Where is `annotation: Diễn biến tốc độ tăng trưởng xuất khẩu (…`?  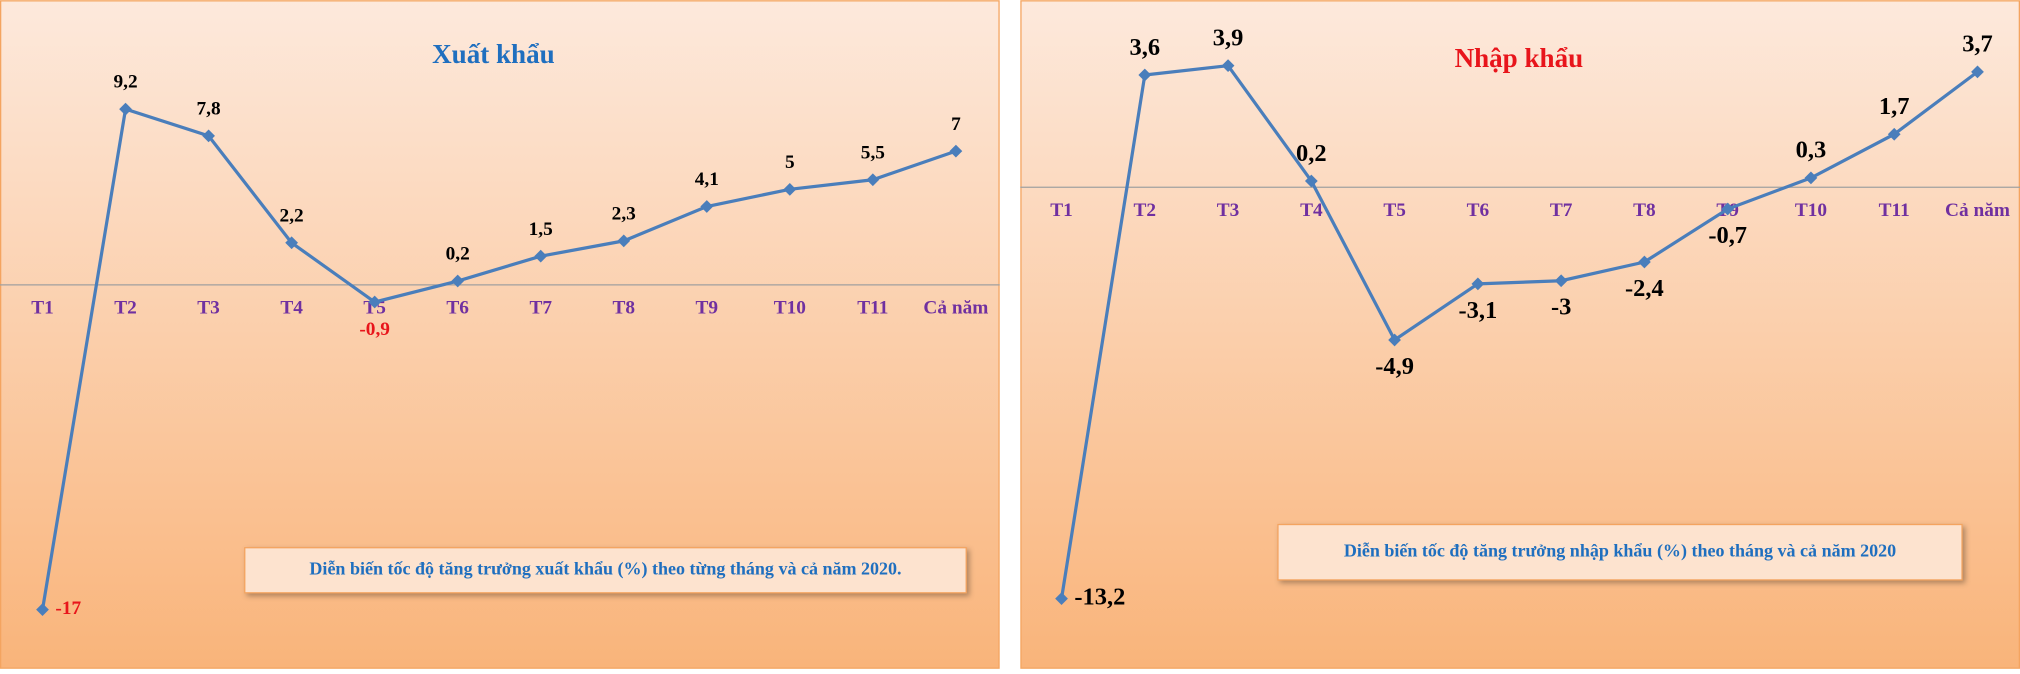
annotation: Diễn biến tốc độ tăng trưởng xuất khẩu (… is located at coordinates (605, 568).